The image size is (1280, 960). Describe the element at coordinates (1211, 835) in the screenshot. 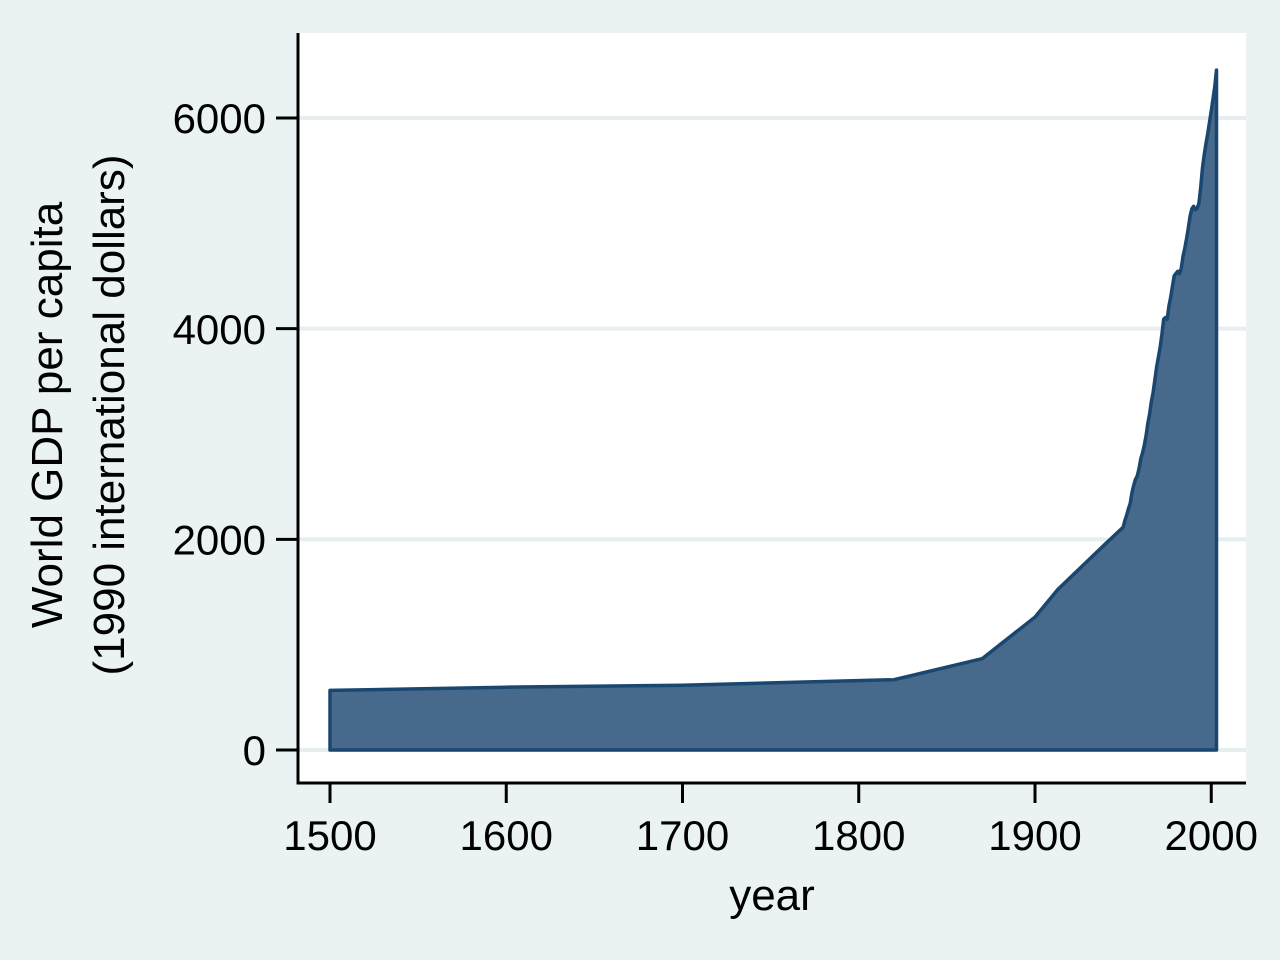

I see `x-tick-label-2000: 2000` at that location.